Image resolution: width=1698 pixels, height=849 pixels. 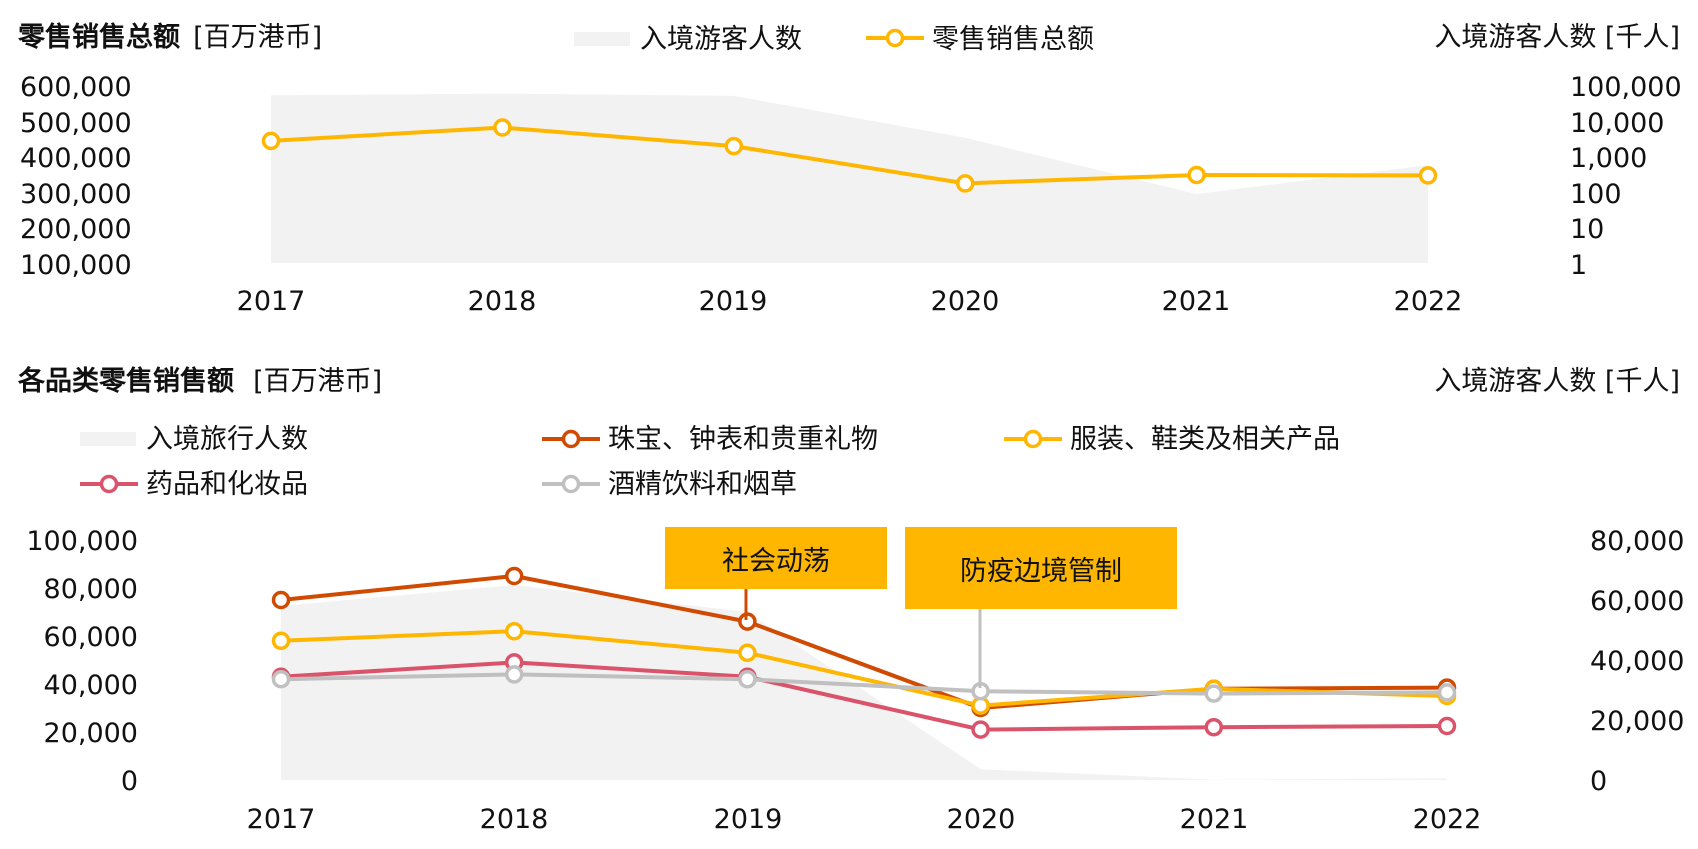 What do you see at coordinates (514, 819) in the screenshot?
I see `bottom-xtick: 2018` at bounding box center [514, 819].